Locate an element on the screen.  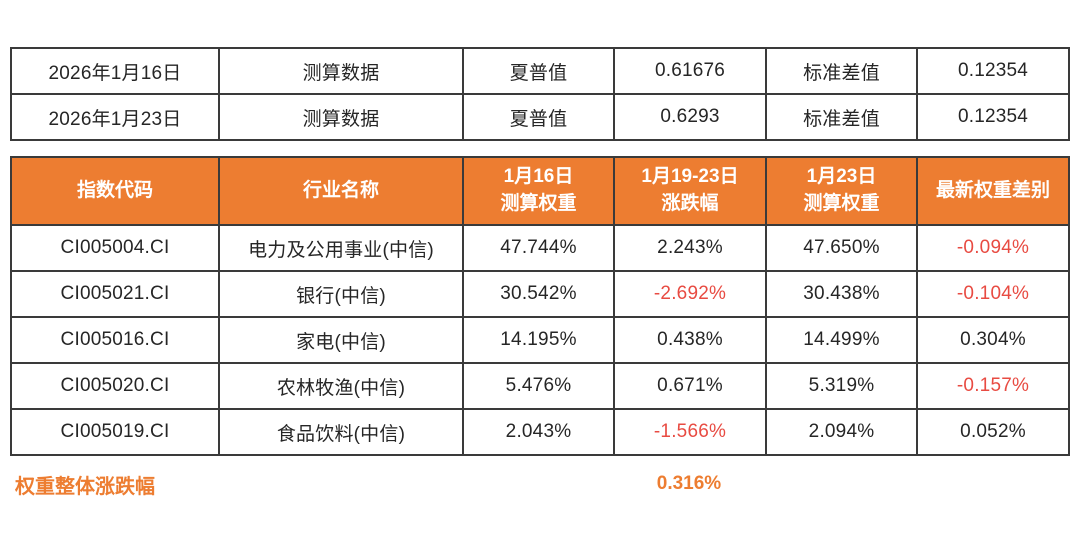
column-header-weight-diff: 最新权重差别 is located at coordinates (993, 191).